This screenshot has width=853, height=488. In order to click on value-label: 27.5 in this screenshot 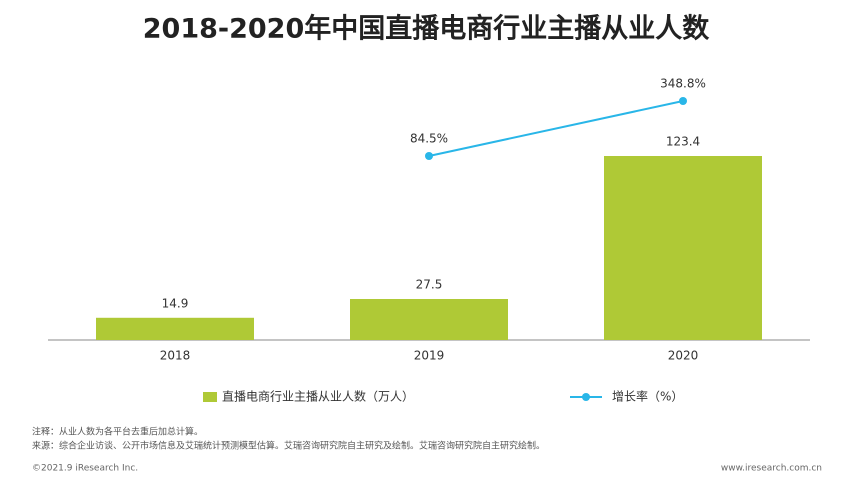, I will do `click(429, 284)`.